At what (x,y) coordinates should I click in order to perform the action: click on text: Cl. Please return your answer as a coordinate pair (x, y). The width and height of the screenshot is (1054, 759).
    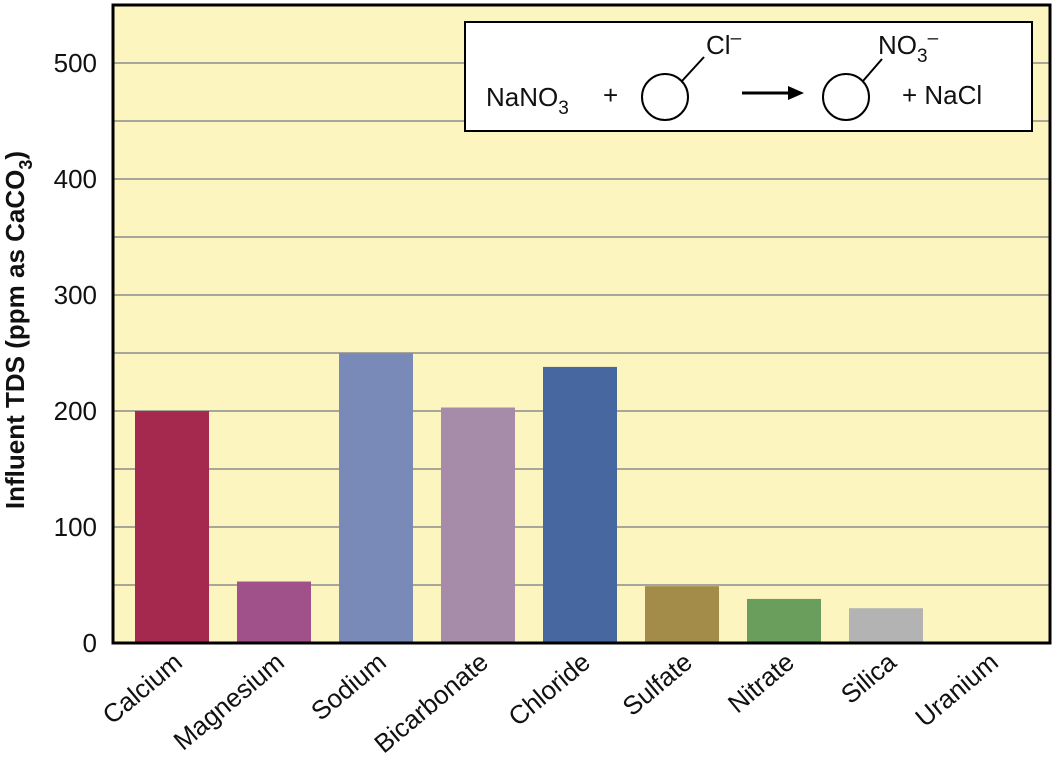
    Looking at the image, I should click on (718, 45).